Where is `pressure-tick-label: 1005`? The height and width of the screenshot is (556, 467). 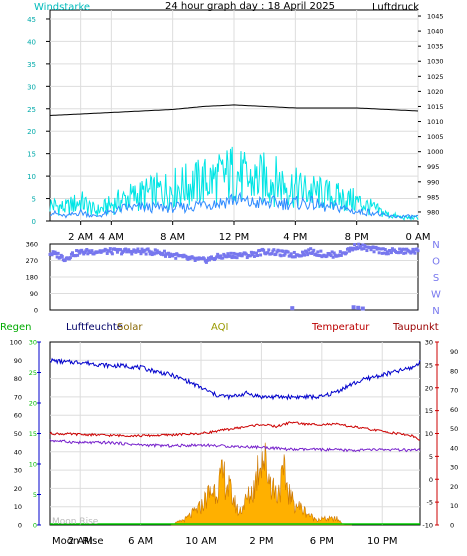 pressure-tick-label: 1005 is located at coordinates (435, 137).